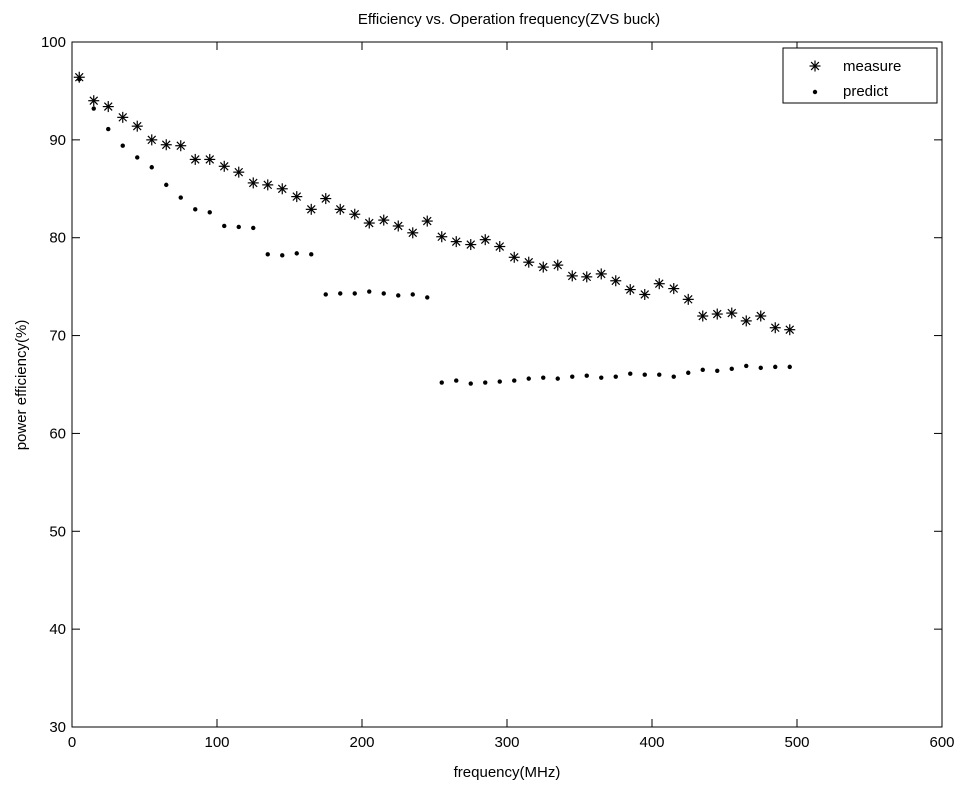 The image size is (965, 785). What do you see at coordinates (57, 140) in the screenshot?
I see `y-tick-label: 90` at bounding box center [57, 140].